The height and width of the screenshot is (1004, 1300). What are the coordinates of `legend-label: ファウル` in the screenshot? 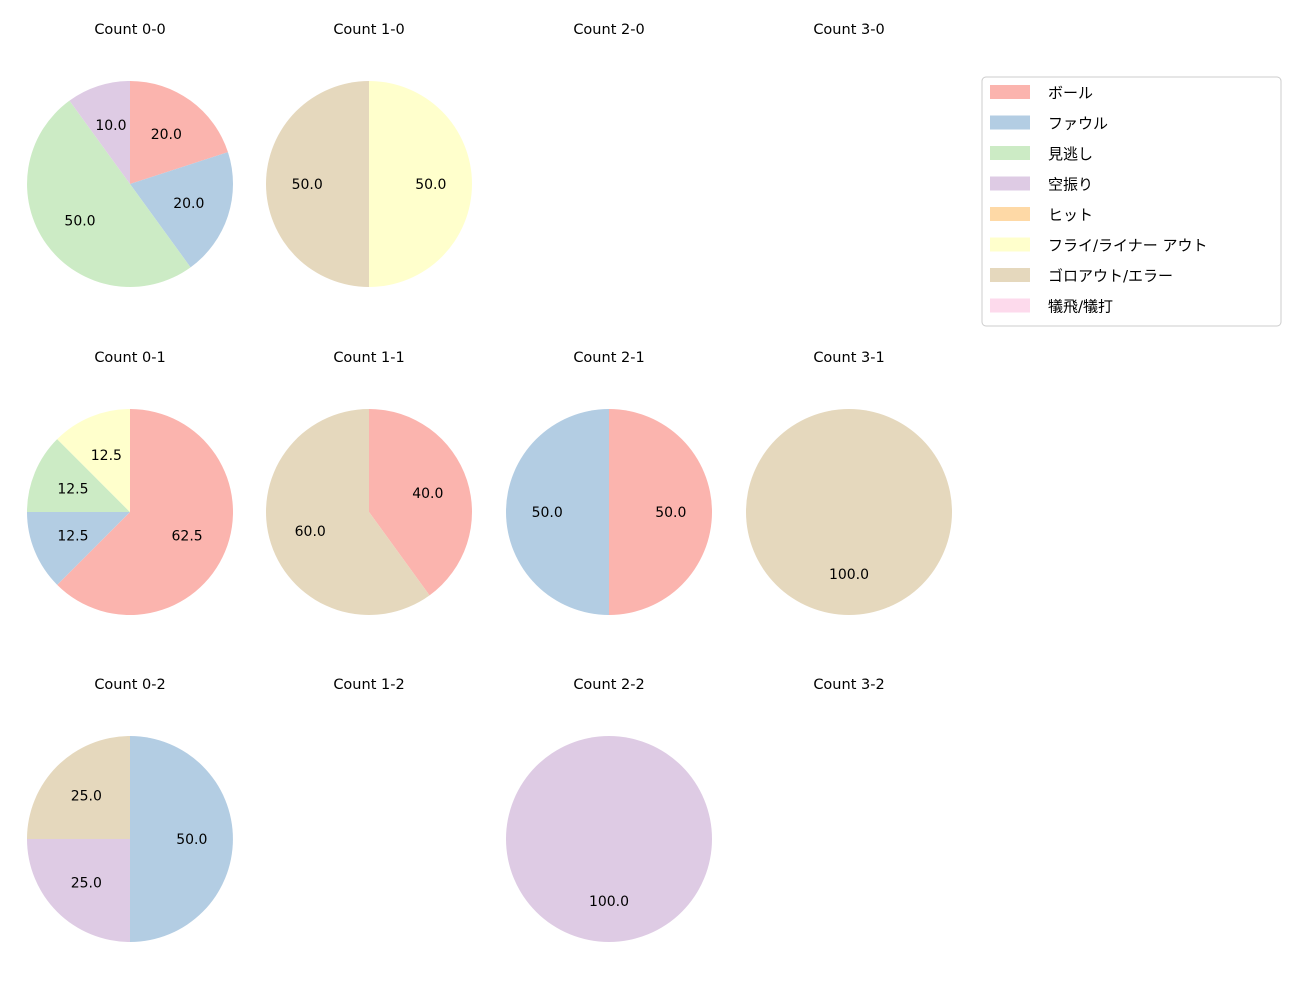 It's located at (1078, 124).